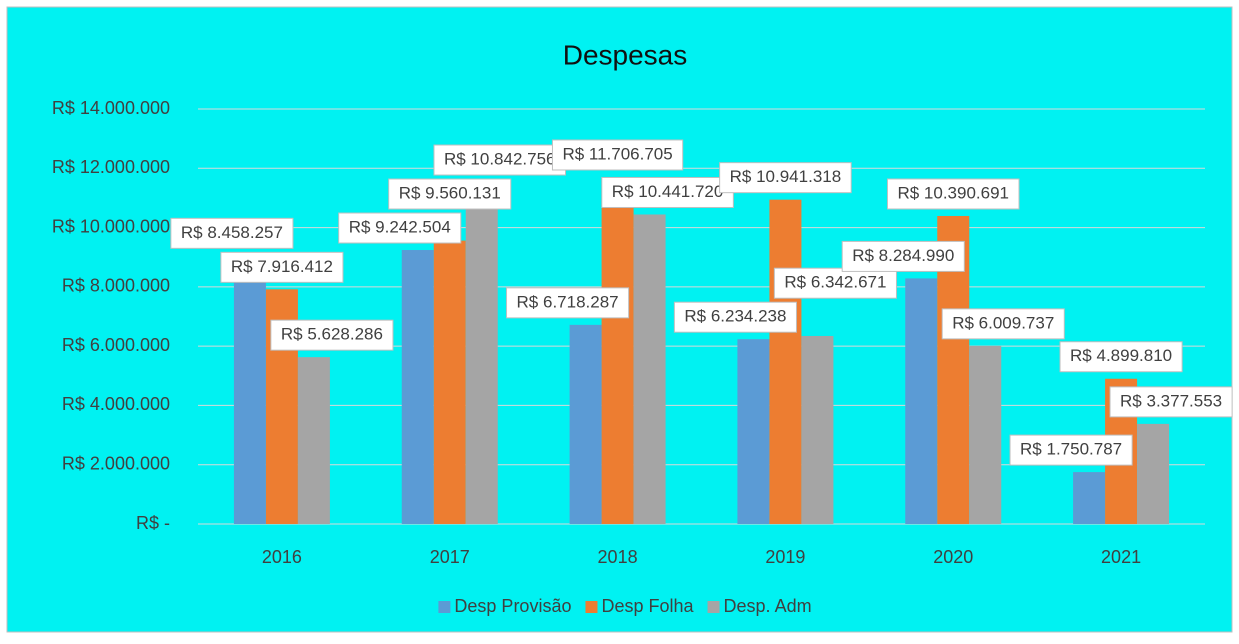 This screenshot has width=1239, height=644. I want to click on chart-title: Despesas, so click(625, 54).